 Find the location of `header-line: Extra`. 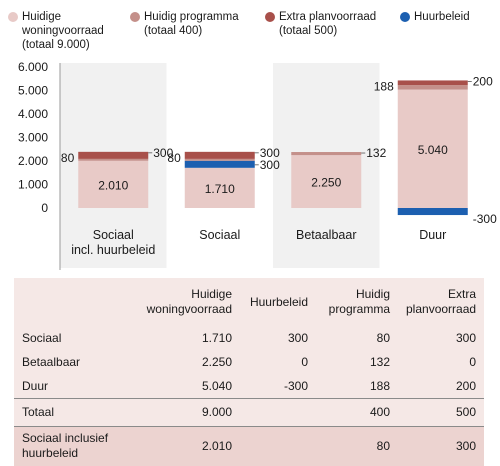

header-line: Extra is located at coordinates (461, 294).